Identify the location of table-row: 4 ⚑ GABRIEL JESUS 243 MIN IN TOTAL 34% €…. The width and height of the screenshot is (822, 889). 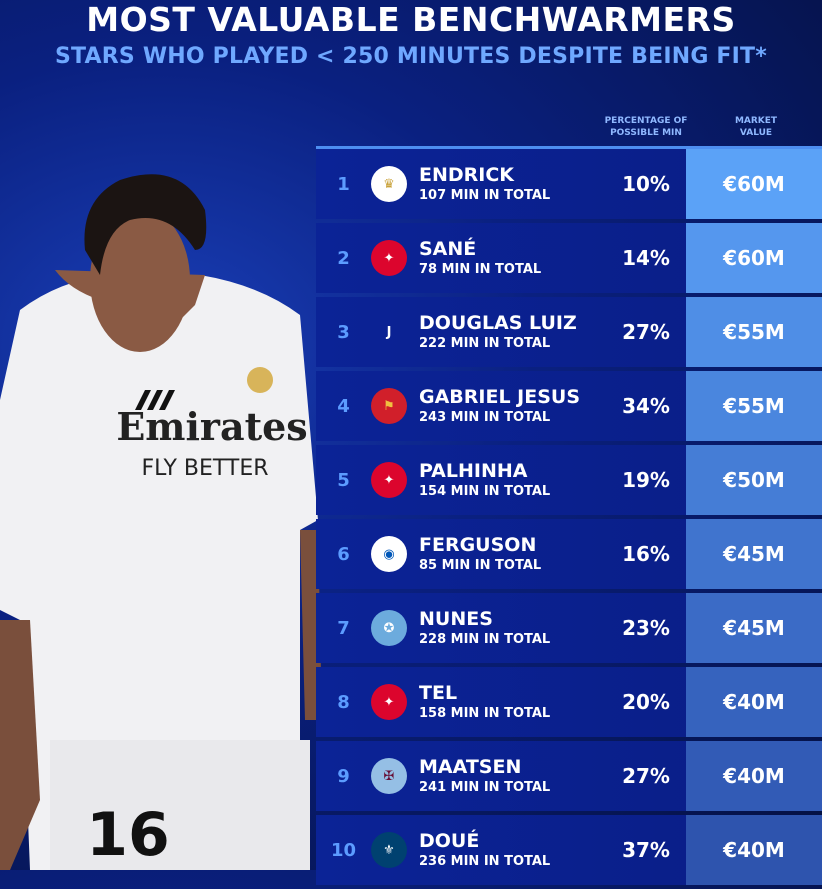
(569, 406).